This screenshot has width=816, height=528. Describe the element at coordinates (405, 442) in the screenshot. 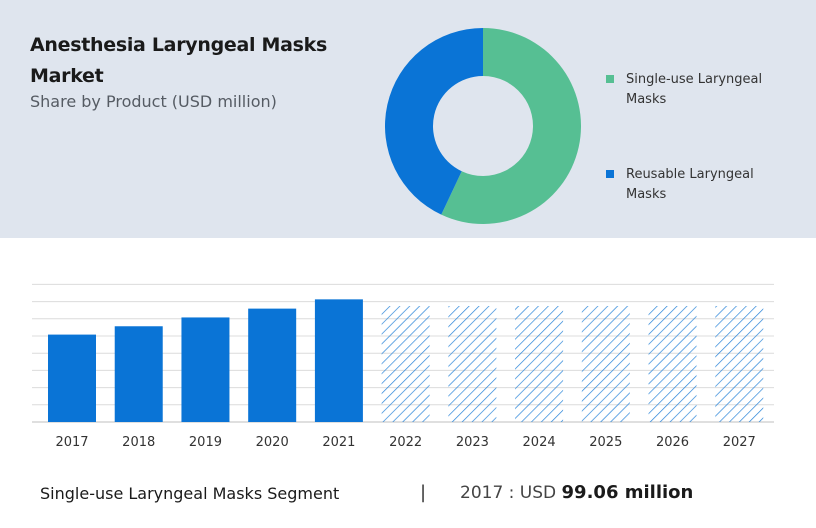

I see `x-tick-label: 2022` at that location.